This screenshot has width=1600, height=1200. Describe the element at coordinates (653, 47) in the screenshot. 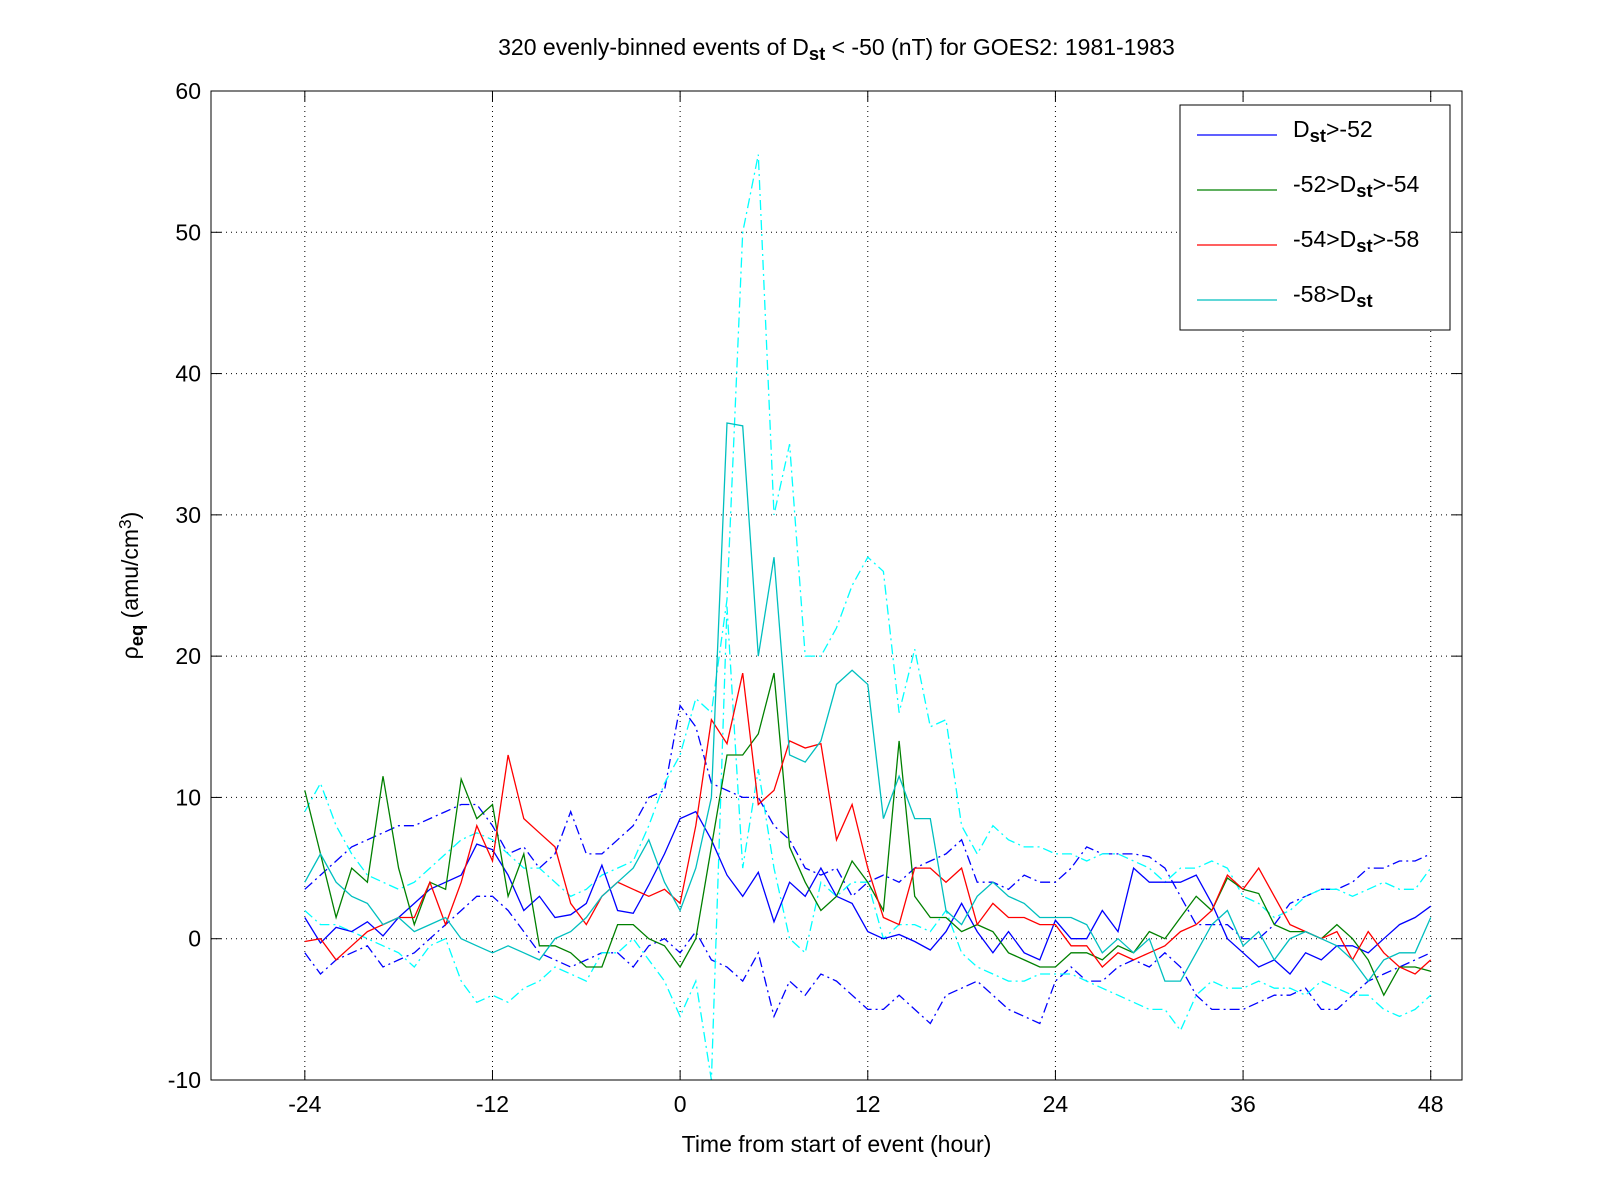

I see `chart-title-part: 320 evenly-binned events of D` at that location.